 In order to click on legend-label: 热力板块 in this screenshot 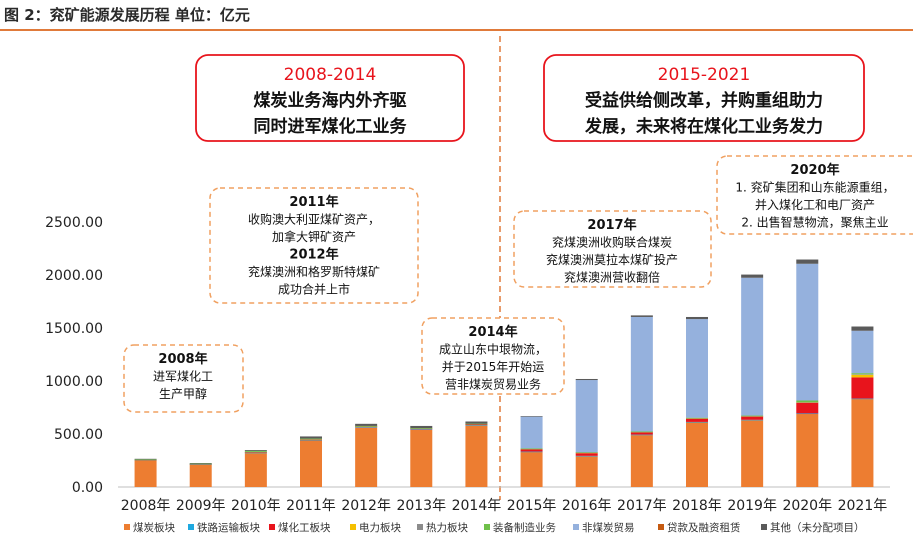, I will do `click(447, 527)`.